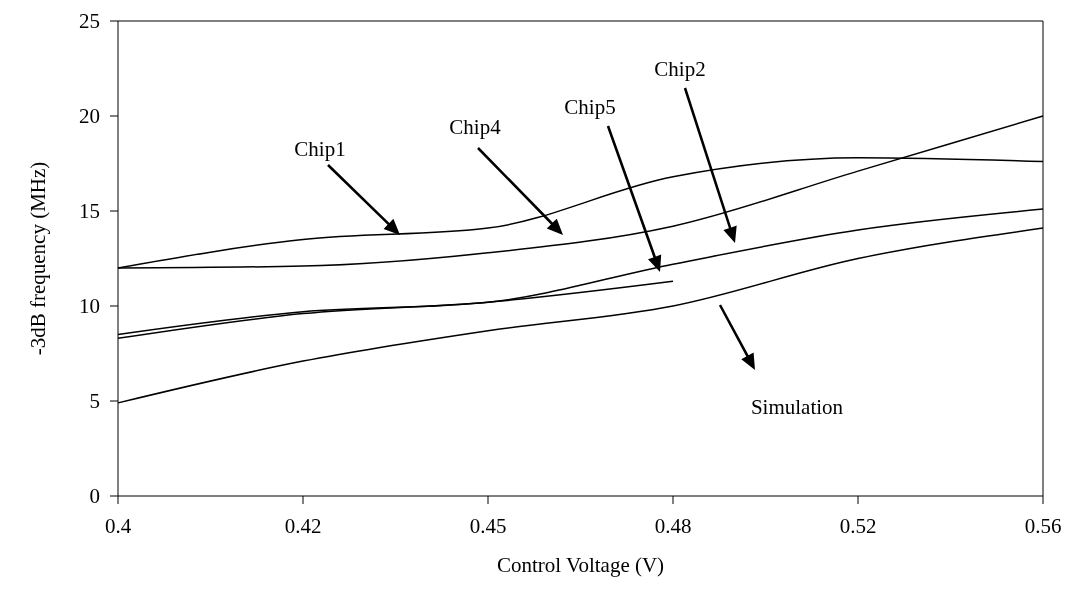 Image resolution: width=1074 pixels, height=591 pixels. Describe the element at coordinates (94, 496) in the screenshot. I see `y-tick-label: 0` at that location.